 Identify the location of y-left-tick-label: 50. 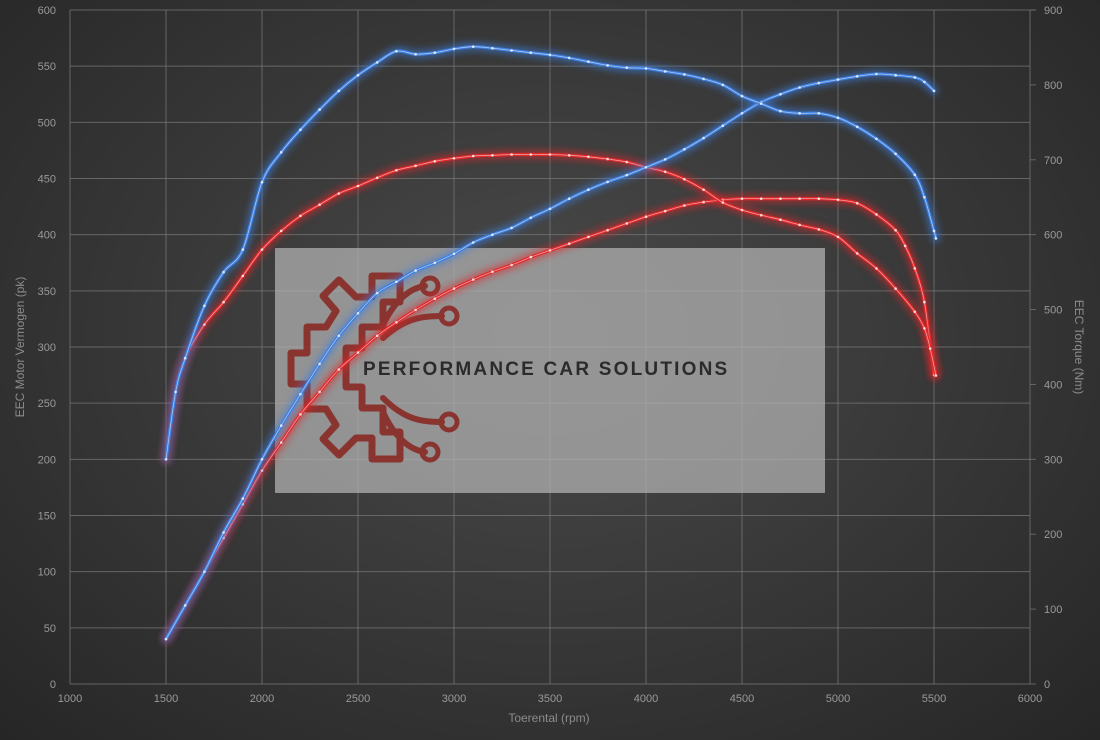
(50, 629).